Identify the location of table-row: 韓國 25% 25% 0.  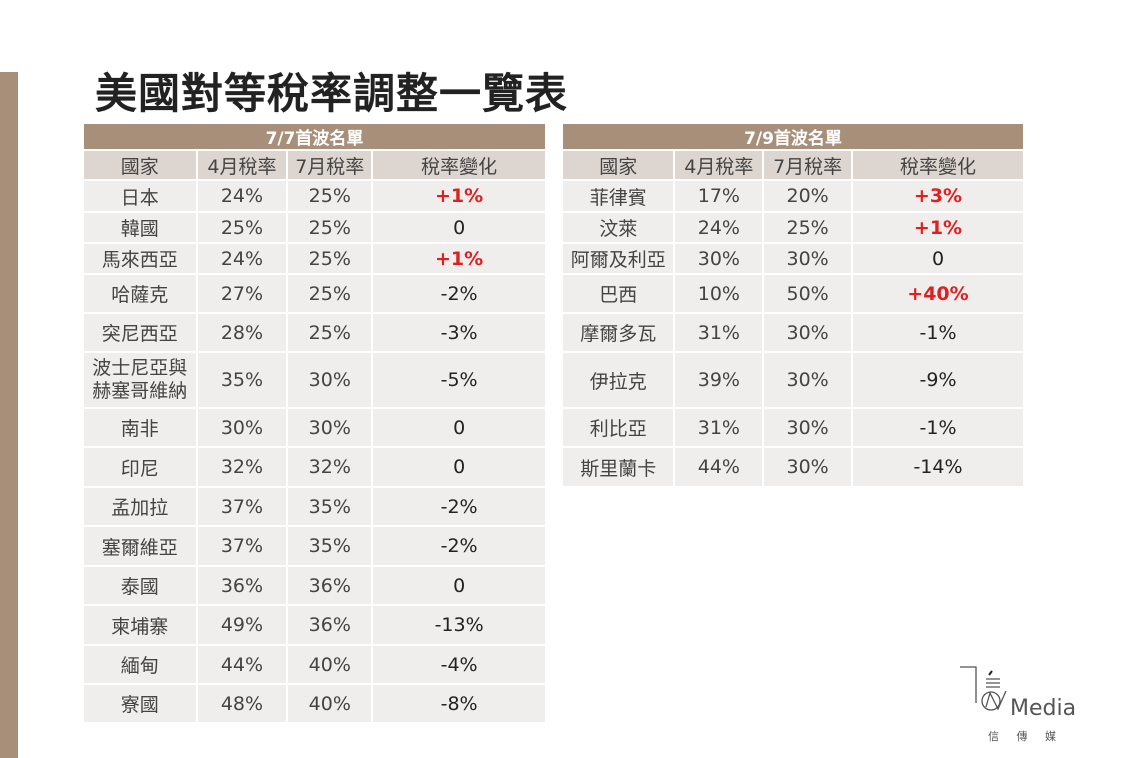
(314, 227).